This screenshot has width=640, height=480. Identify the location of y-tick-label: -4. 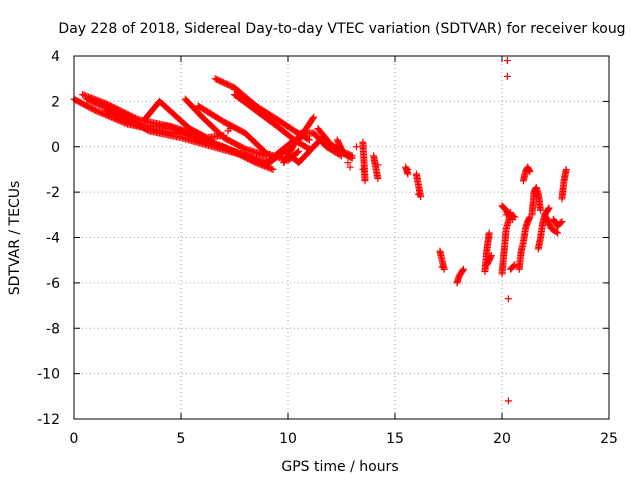
(53, 239).